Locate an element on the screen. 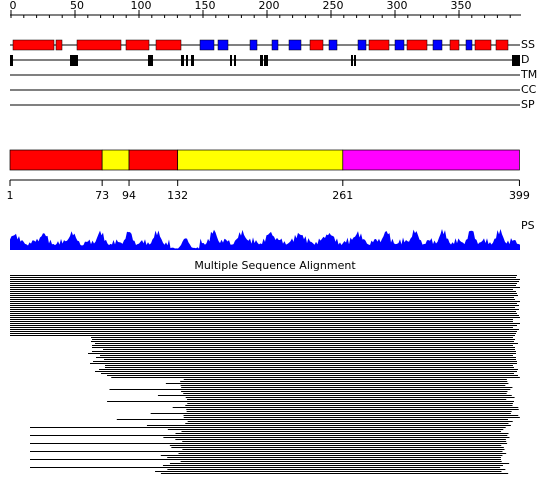 The image size is (550, 495). track-label: SP is located at coordinates (528, 104).